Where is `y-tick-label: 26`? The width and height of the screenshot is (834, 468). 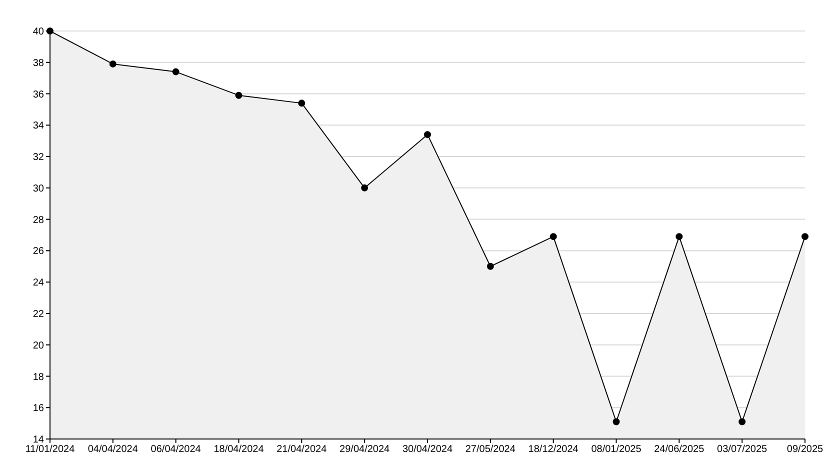
y-tick-label: 26 is located at coordinates (38, 252).